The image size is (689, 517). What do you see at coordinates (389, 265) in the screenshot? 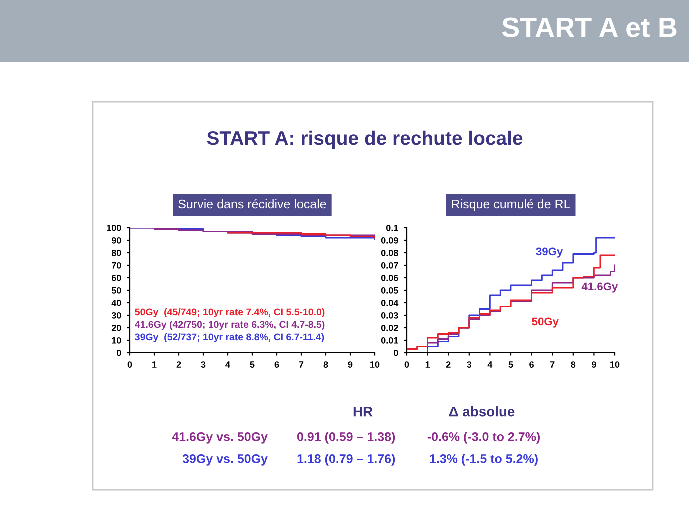
I see `y-tick-label: 0.07` at bounding box center [389, 265].